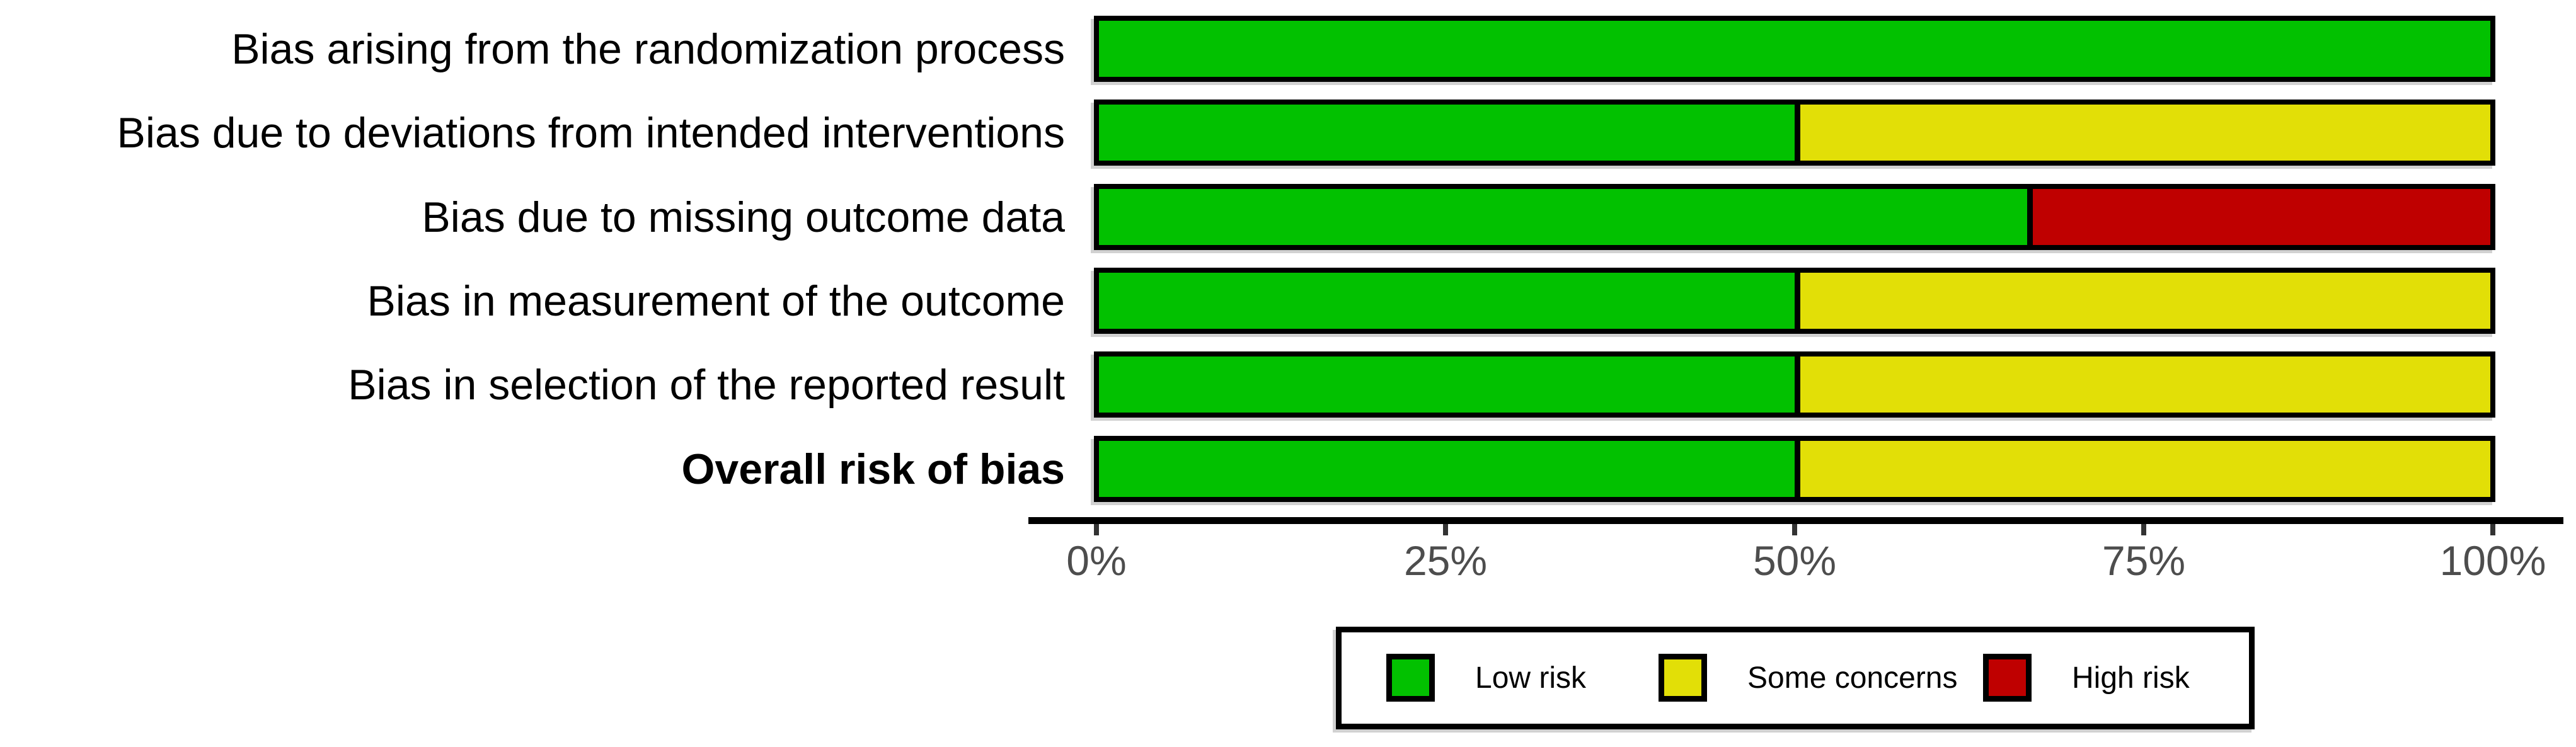 The height and width of the screenshot is (747, 2576). I want to click on bar-bias-in-selection-of-the-reported-result, so click(1794, 385).